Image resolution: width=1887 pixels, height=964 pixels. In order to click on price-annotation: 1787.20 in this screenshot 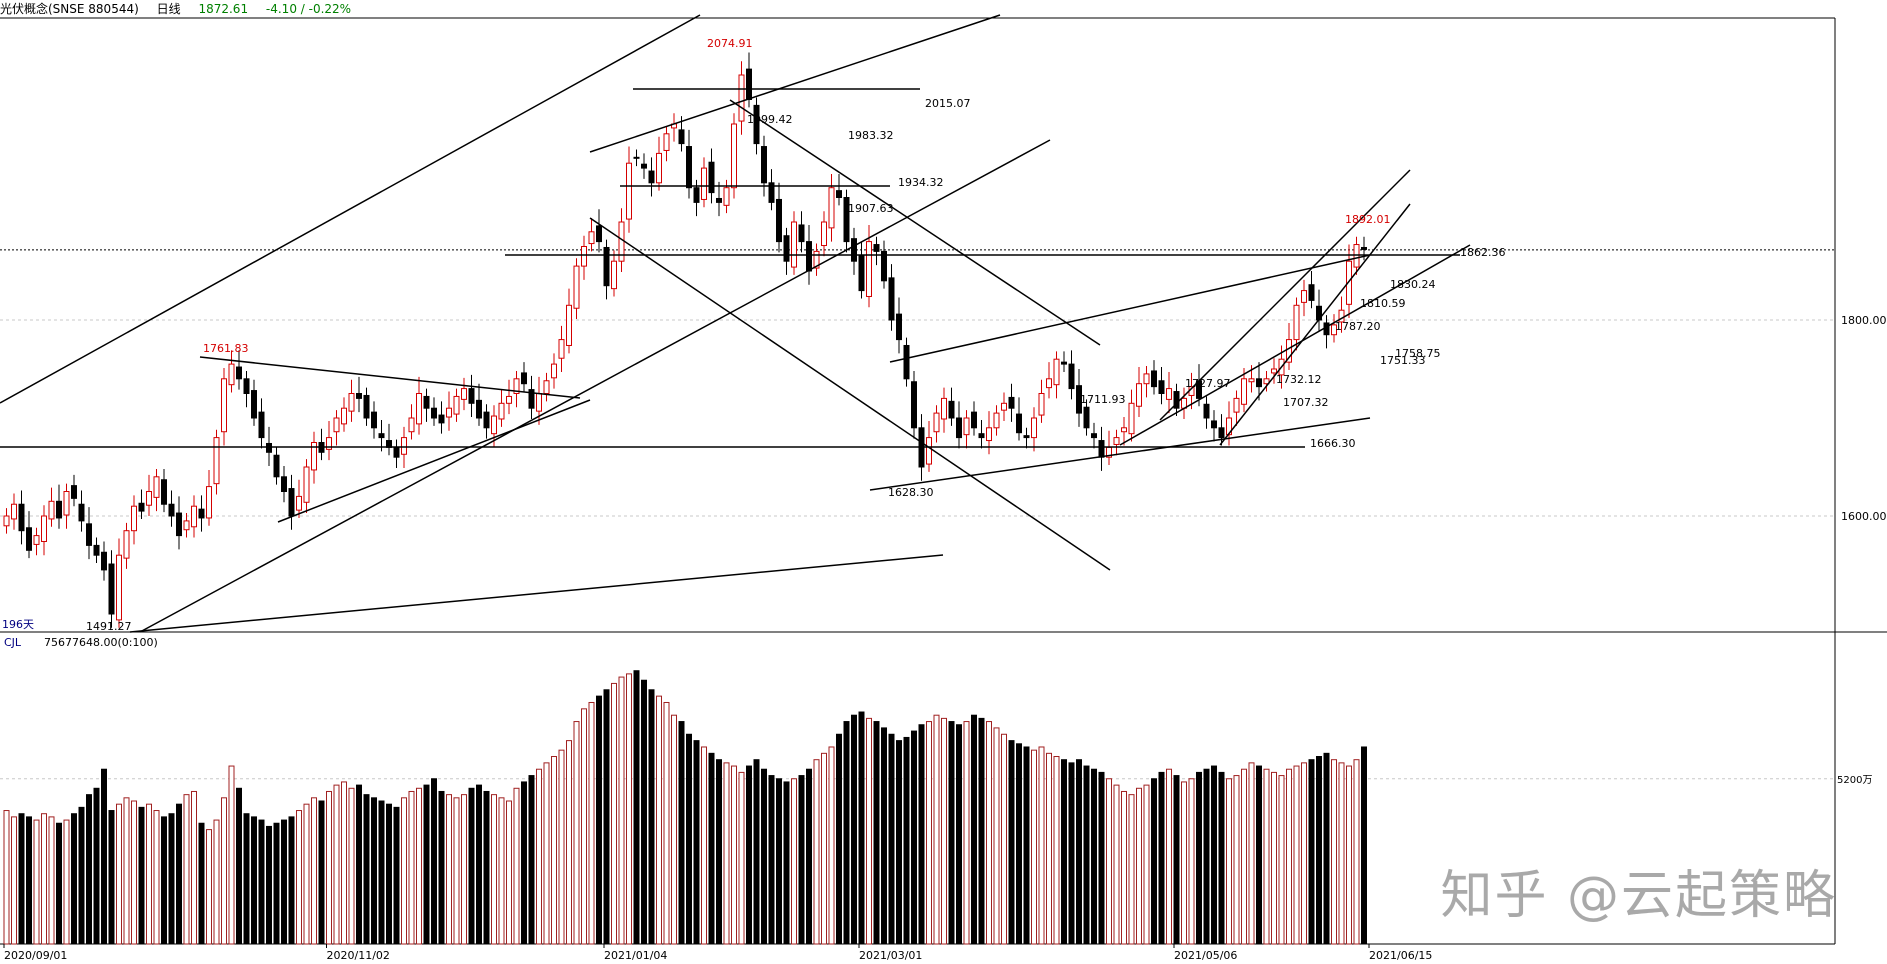, I will do `click(1358, 326)`.